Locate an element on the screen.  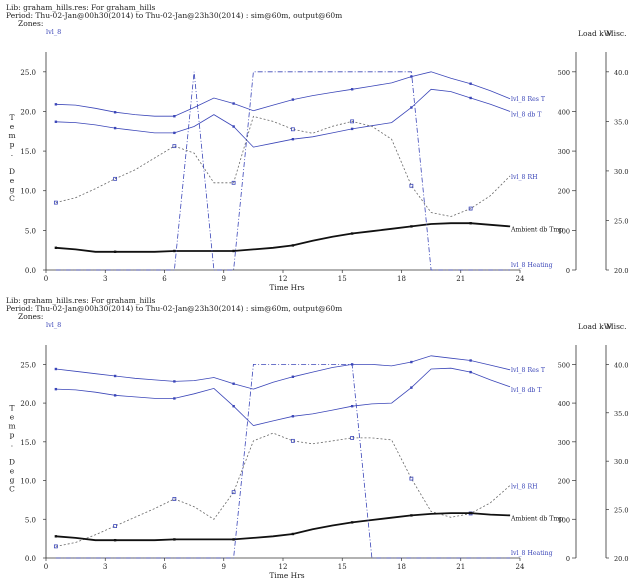
load-tick-label: 400 is located at coordinates (564, 112).